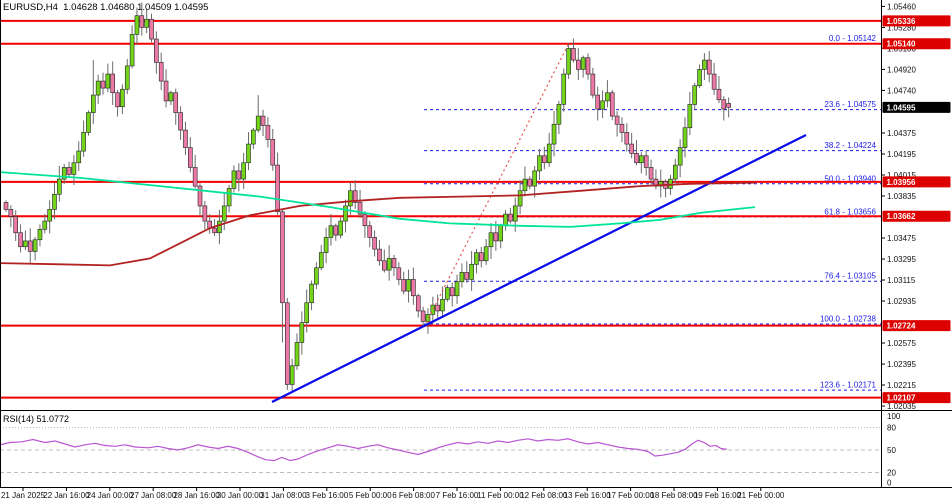 This screenshot has width=952, height=503. Describe the element at coordinates (901, 343) in the screenshot. I see `price-tick-label: 1.02575` at that location.